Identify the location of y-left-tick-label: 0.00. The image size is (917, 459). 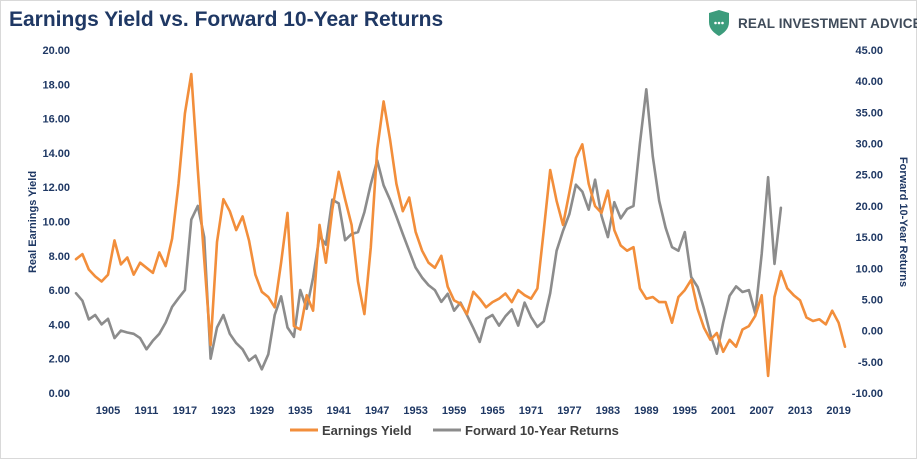
(59, 394).